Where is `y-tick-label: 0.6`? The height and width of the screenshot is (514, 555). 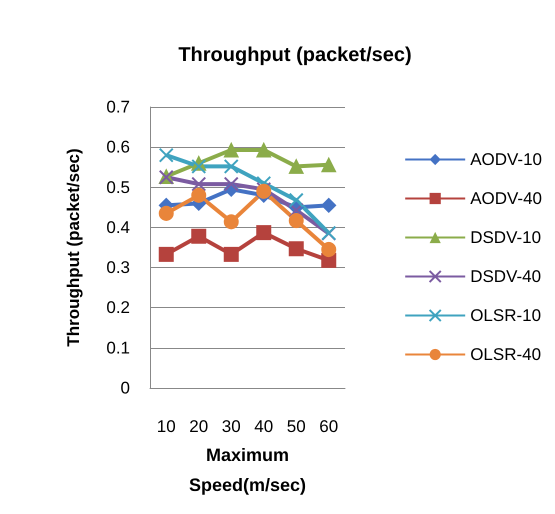 y-tick-label: 0.6 is located at coordinates (118, 147).